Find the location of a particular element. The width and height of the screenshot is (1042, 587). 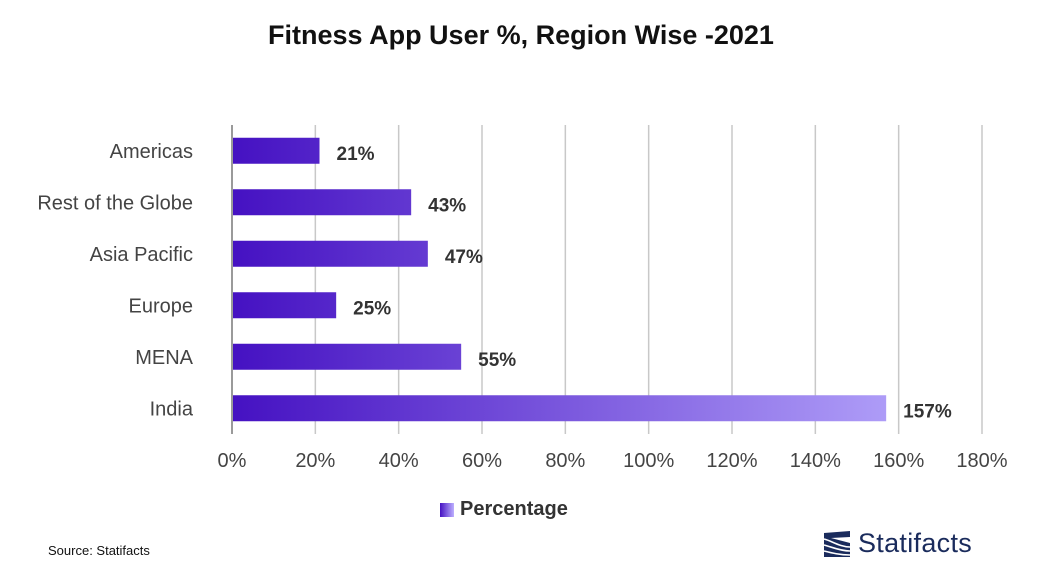

category-label: India is located at coordinates (172, 409).